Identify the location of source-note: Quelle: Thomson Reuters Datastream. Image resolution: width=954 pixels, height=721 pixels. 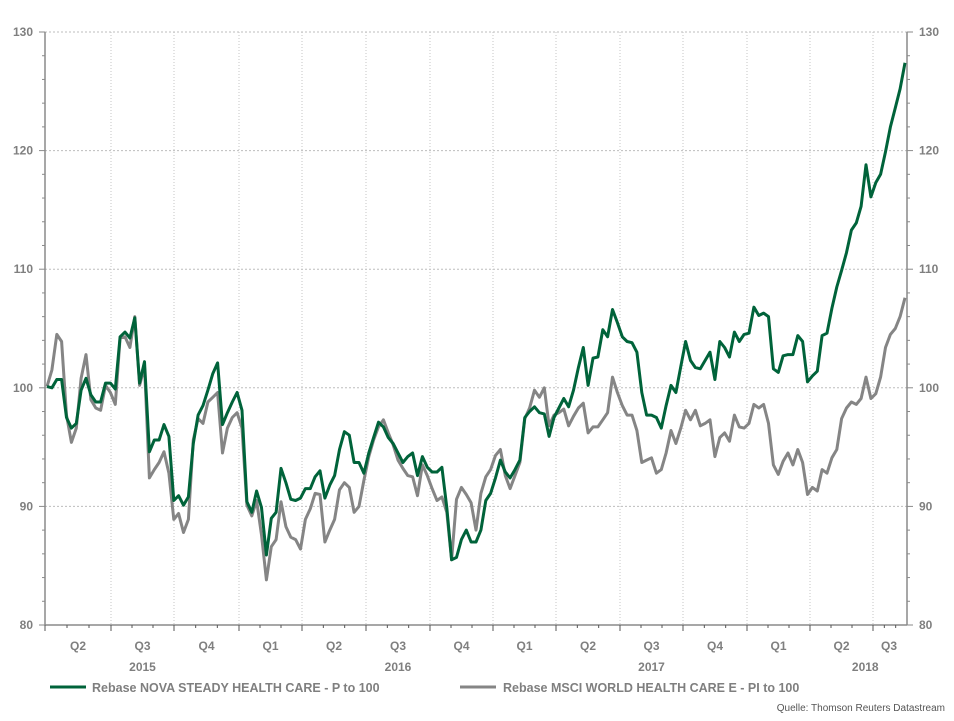
(861, 708).